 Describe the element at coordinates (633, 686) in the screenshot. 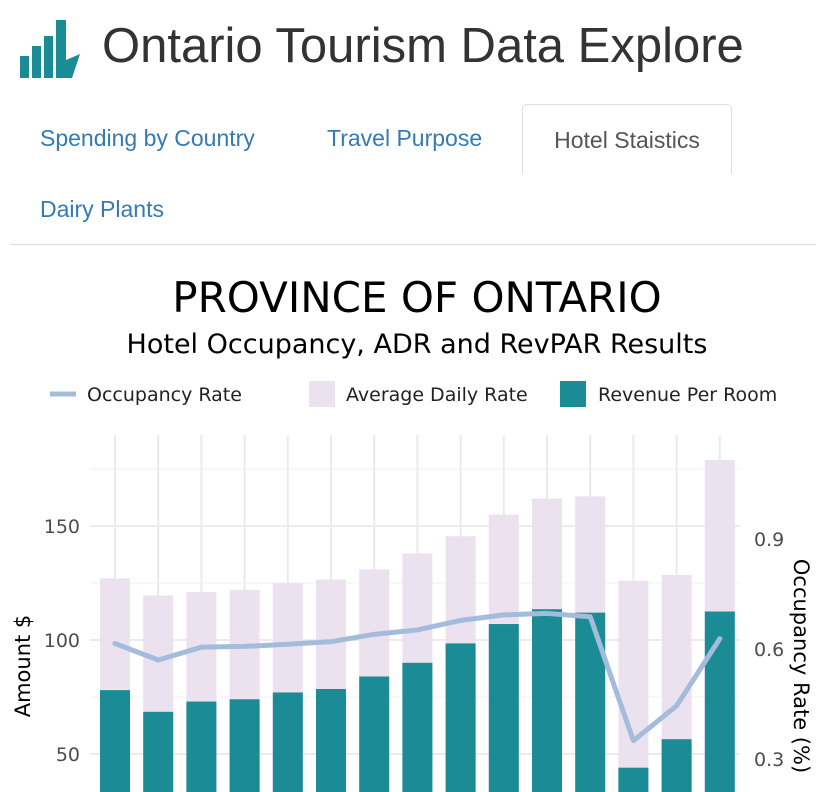

I see `adr-bar` at that location.